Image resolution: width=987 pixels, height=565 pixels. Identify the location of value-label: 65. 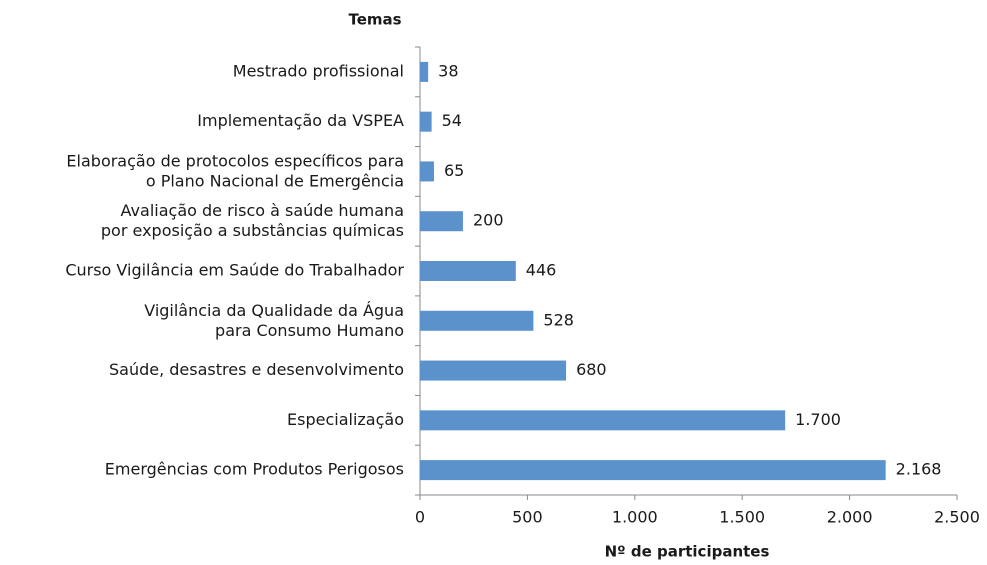
(454, 170).